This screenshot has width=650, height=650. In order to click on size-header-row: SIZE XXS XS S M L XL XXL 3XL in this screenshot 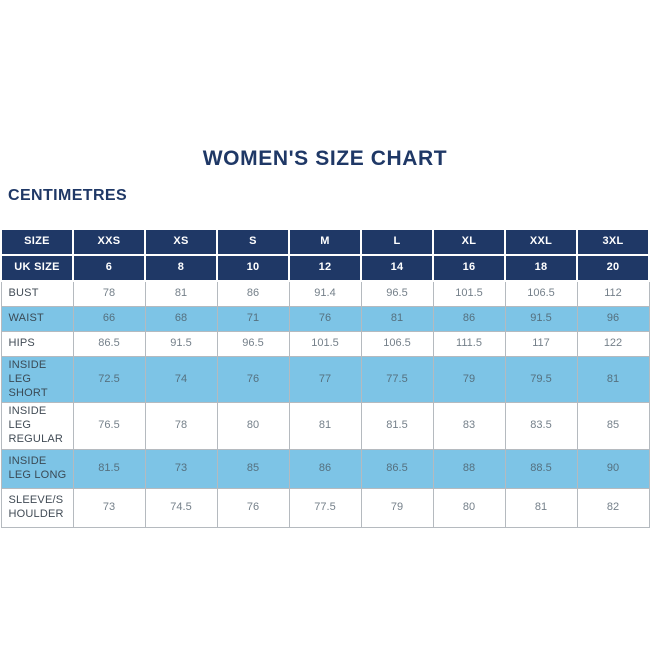, I will do `click(325, 242)`.